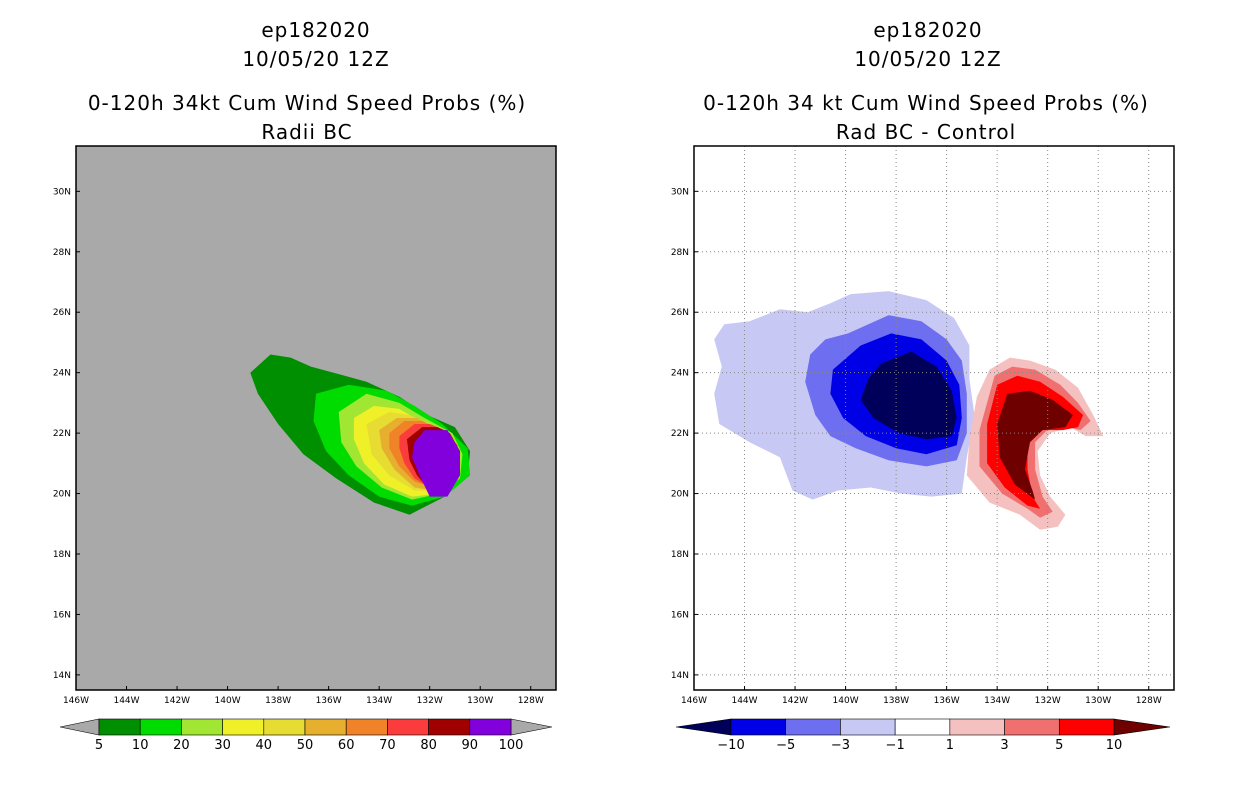  What do you see at coordinates (1004, 745) in the screenshot?
I see `colorbar-label: 3` at bounding box center [1004, 745].